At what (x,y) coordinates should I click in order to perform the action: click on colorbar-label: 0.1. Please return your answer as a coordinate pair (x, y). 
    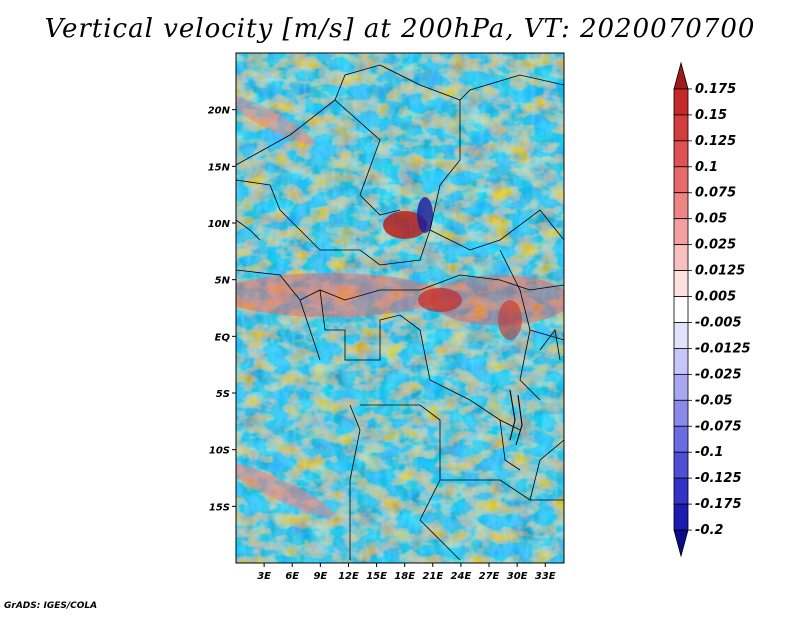
    Looking at the image, I should click on (706, 167).